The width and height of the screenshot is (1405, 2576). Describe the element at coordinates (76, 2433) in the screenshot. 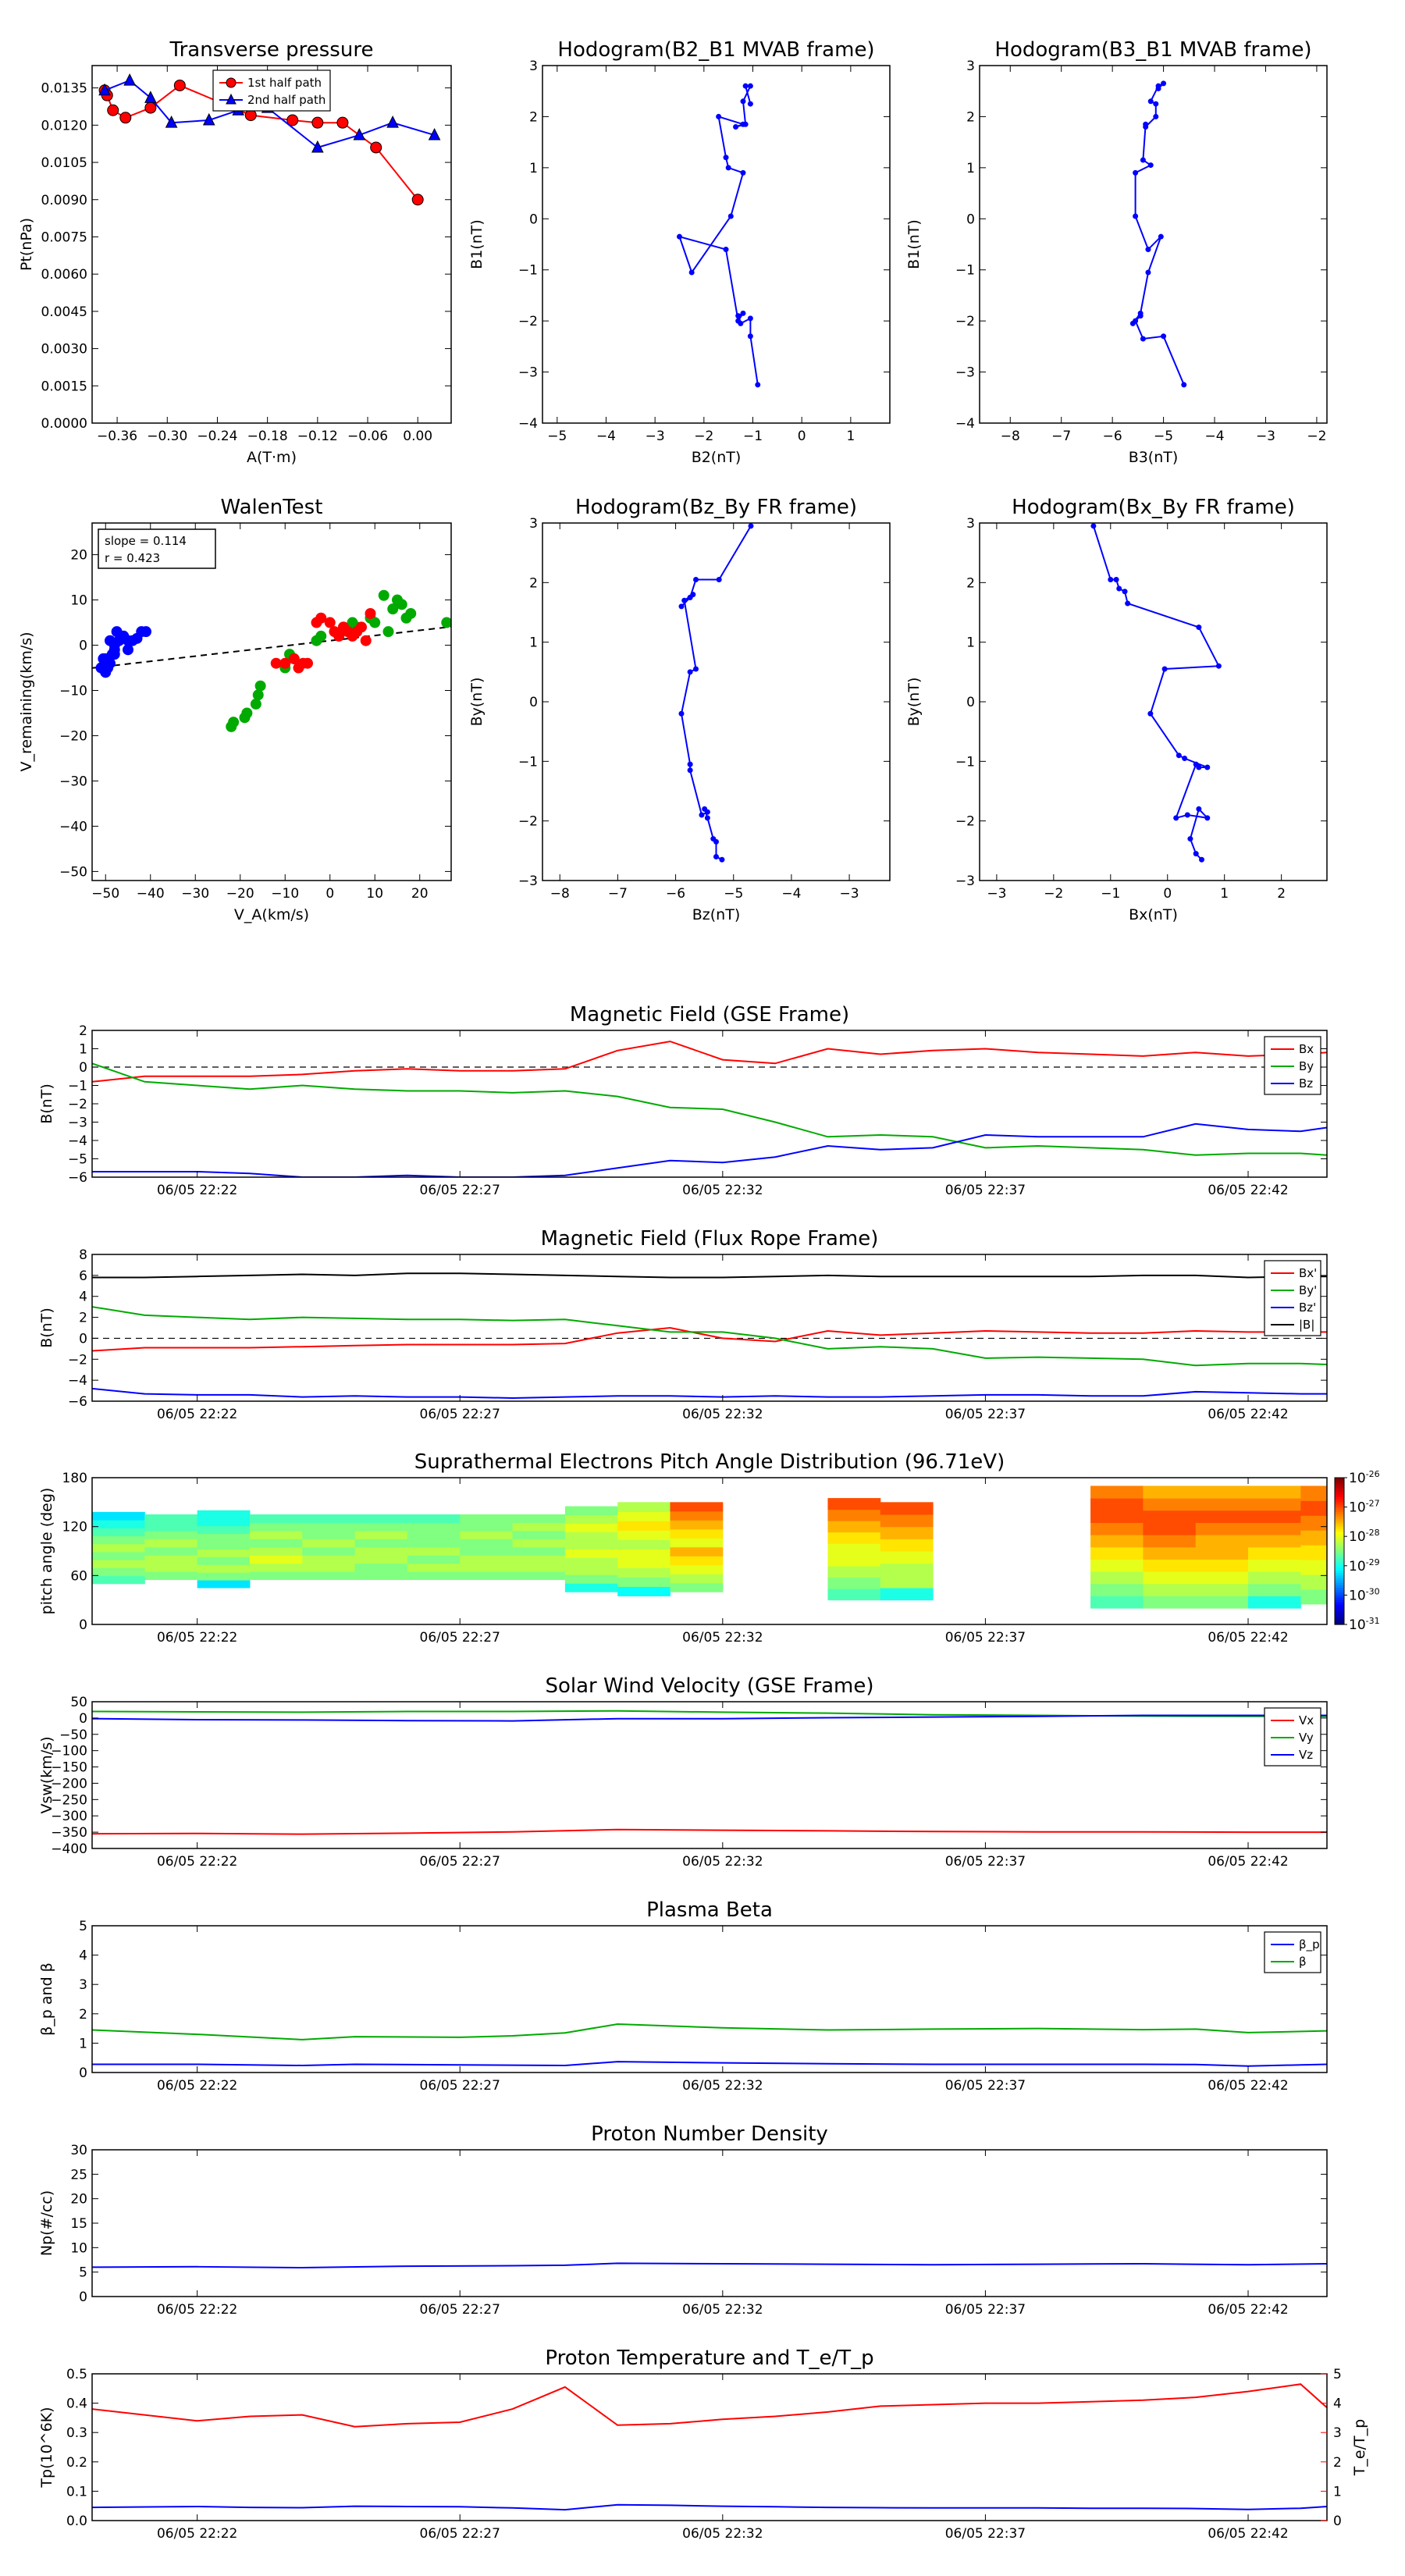

I see `y-tick-label: 0.3` at that location.